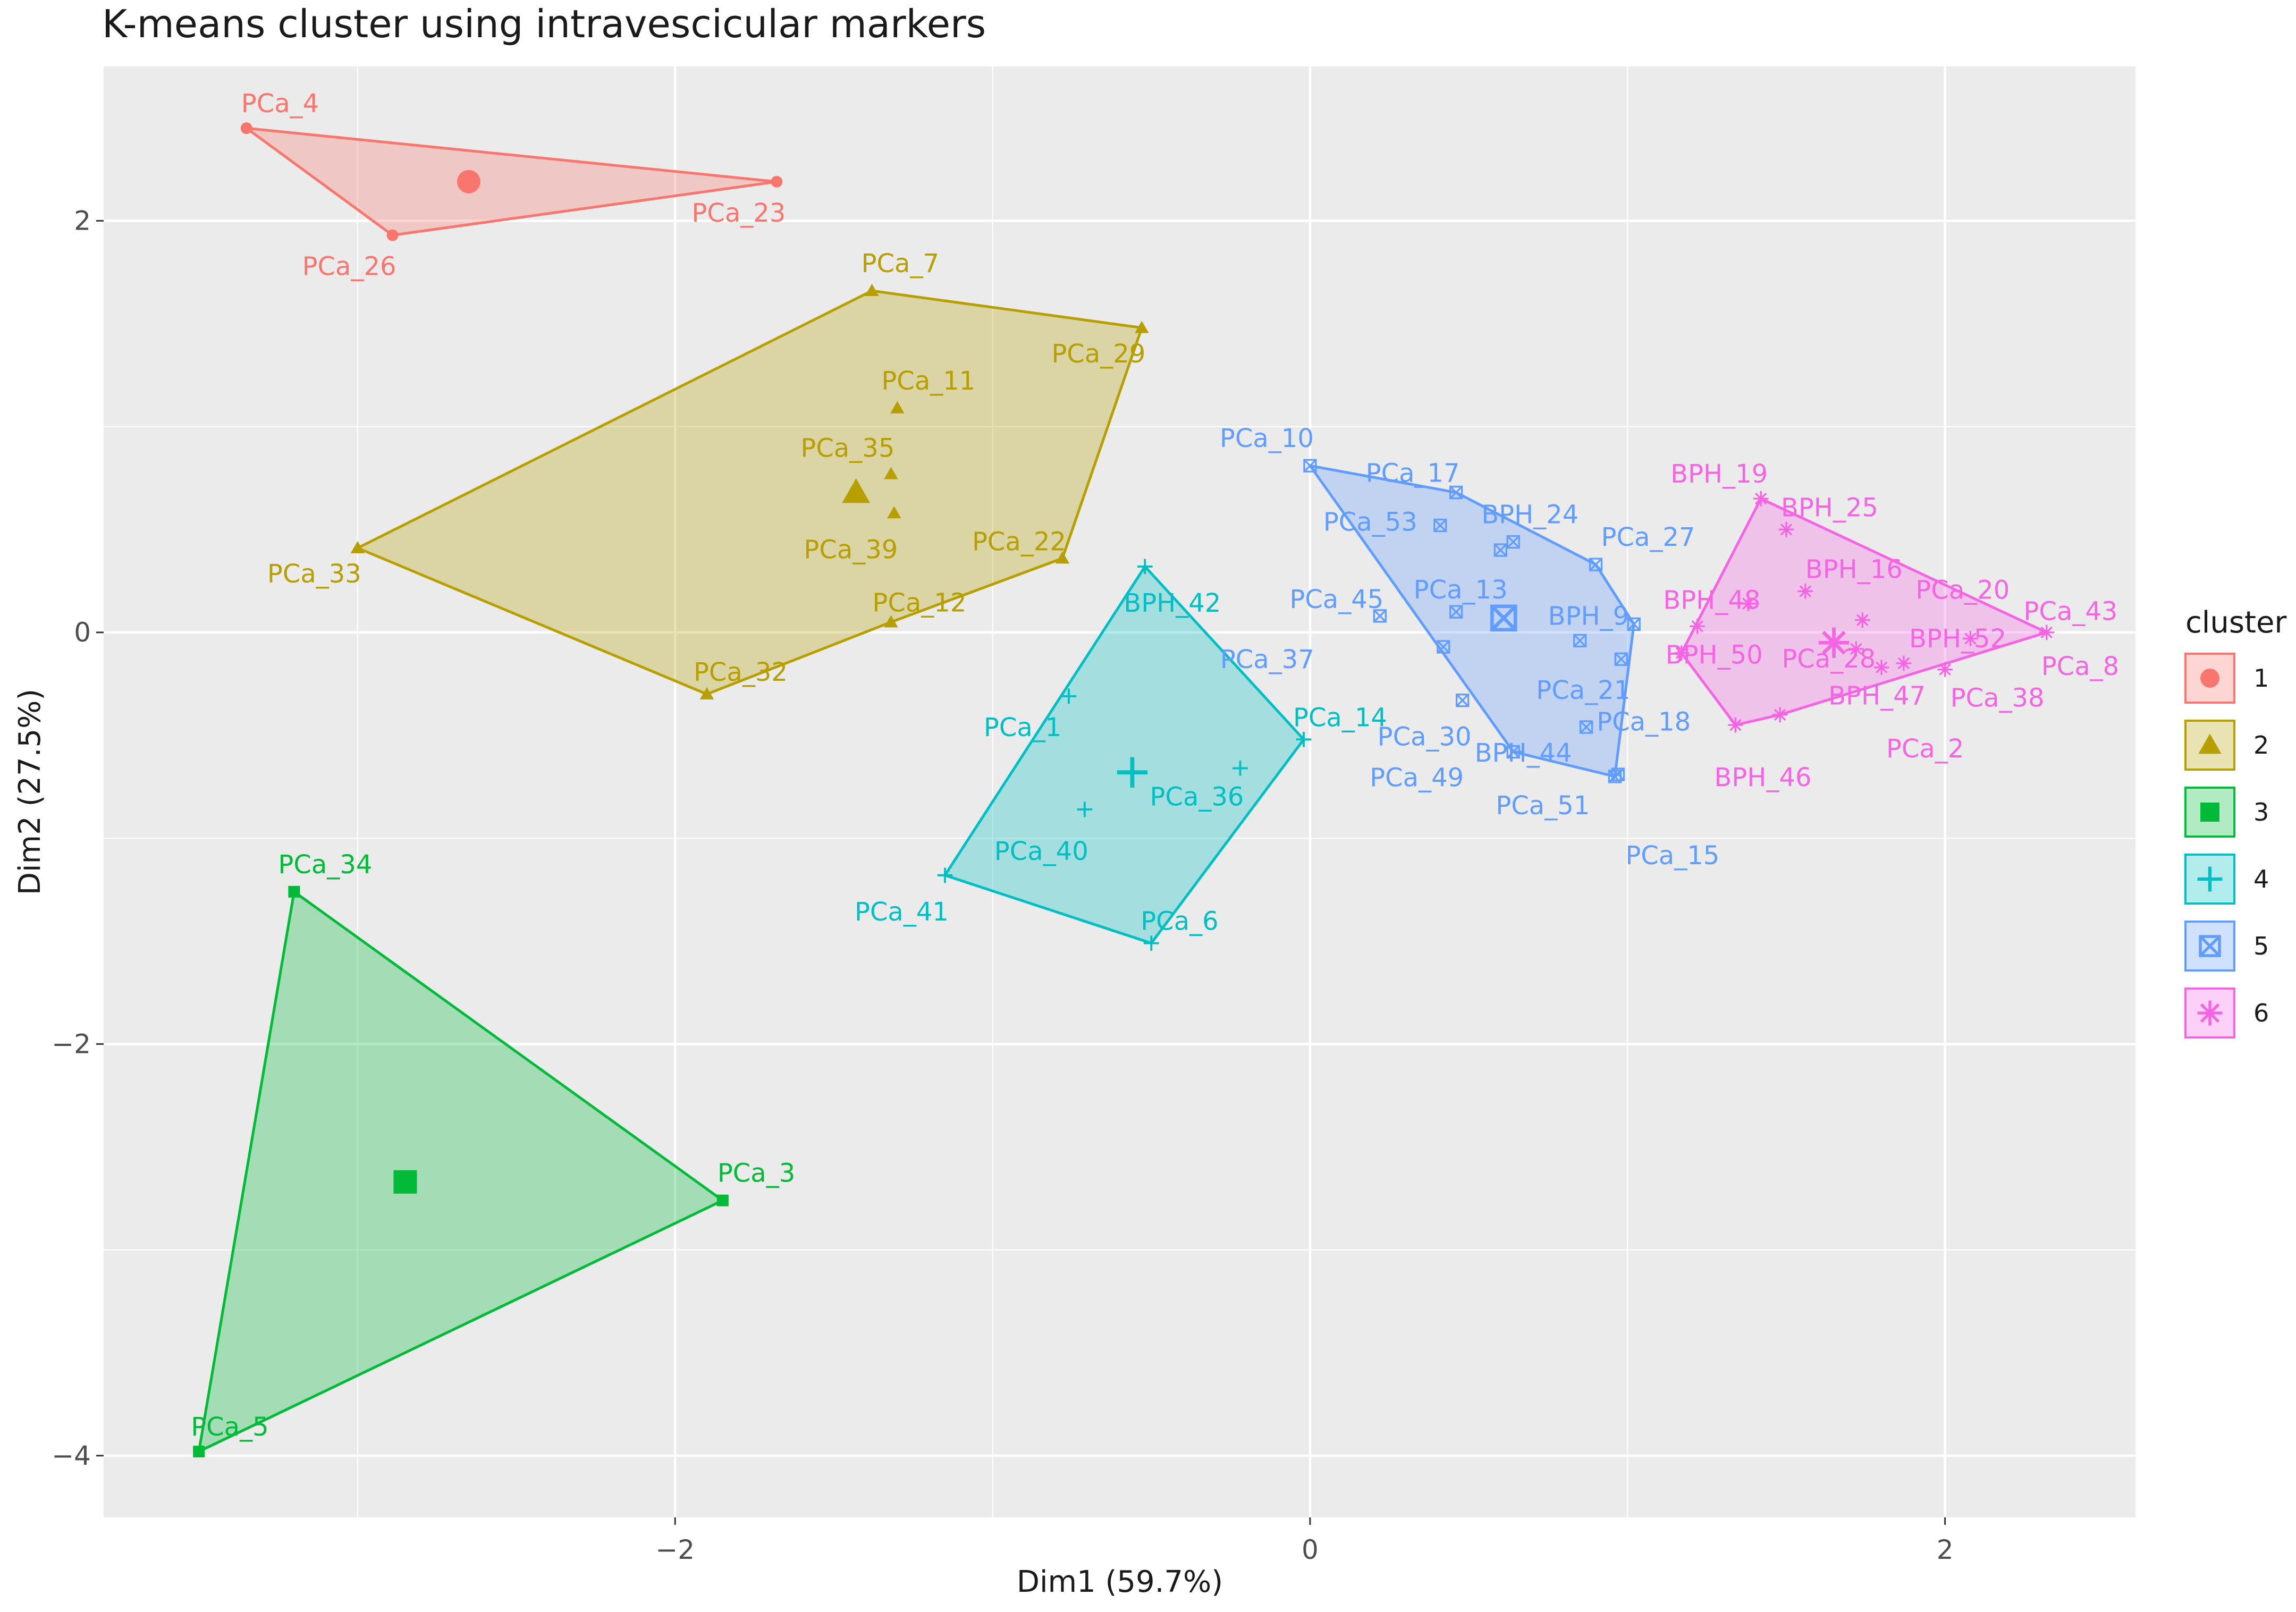 This screenshot has height=1612, width=2296. Describe the element at coordinates (1829, 659) in the screenshot. I see `point-label: PCa_28` at that location.